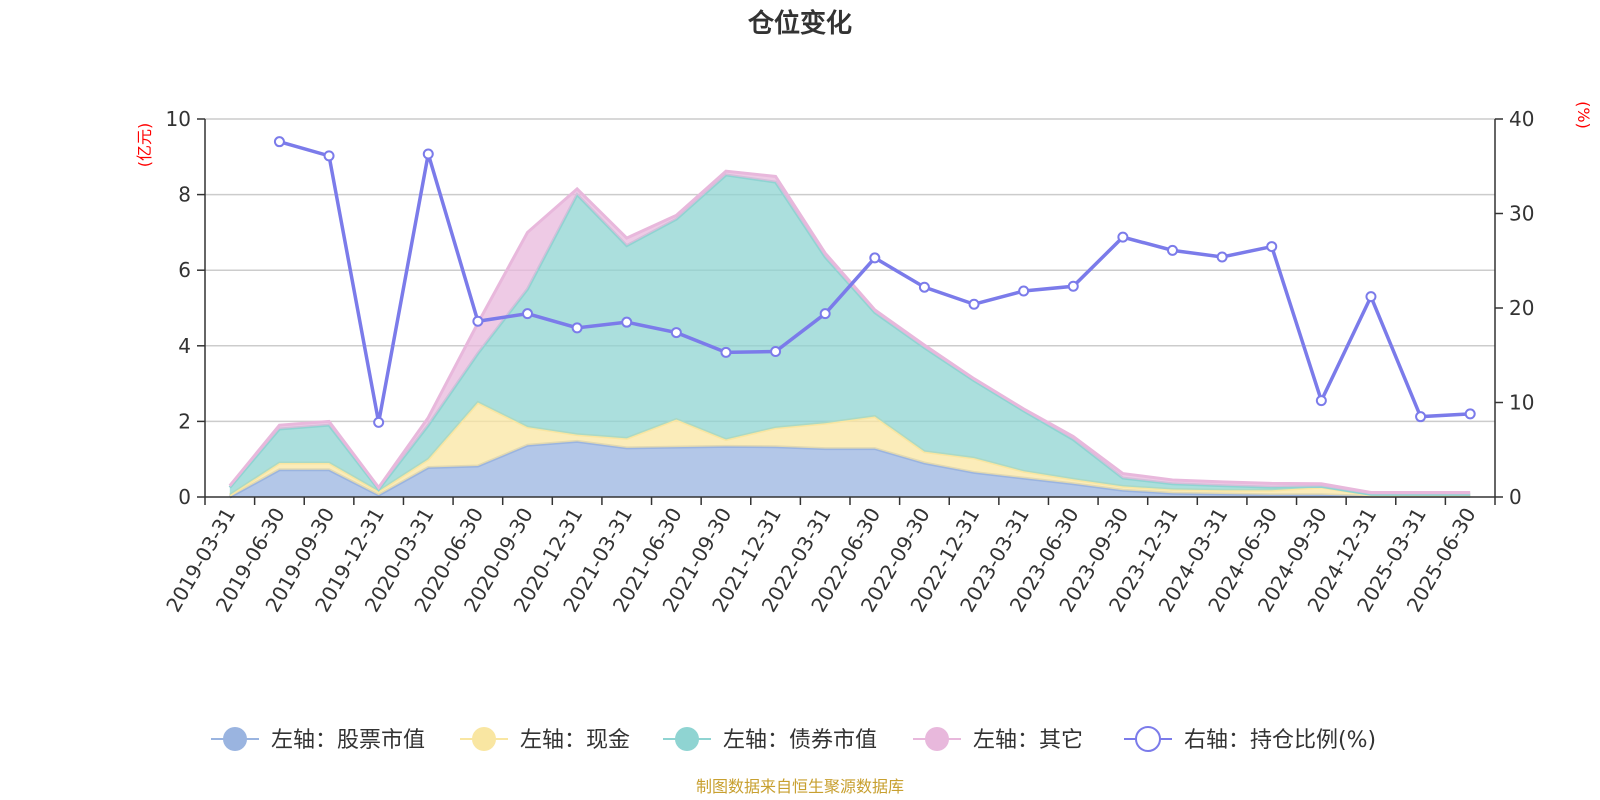 The width and height of the screenshot is (1600, 800). Describe the element at coordinates (1521, 214) in the screenshot. I see `right-tick-label: 30` at that location.